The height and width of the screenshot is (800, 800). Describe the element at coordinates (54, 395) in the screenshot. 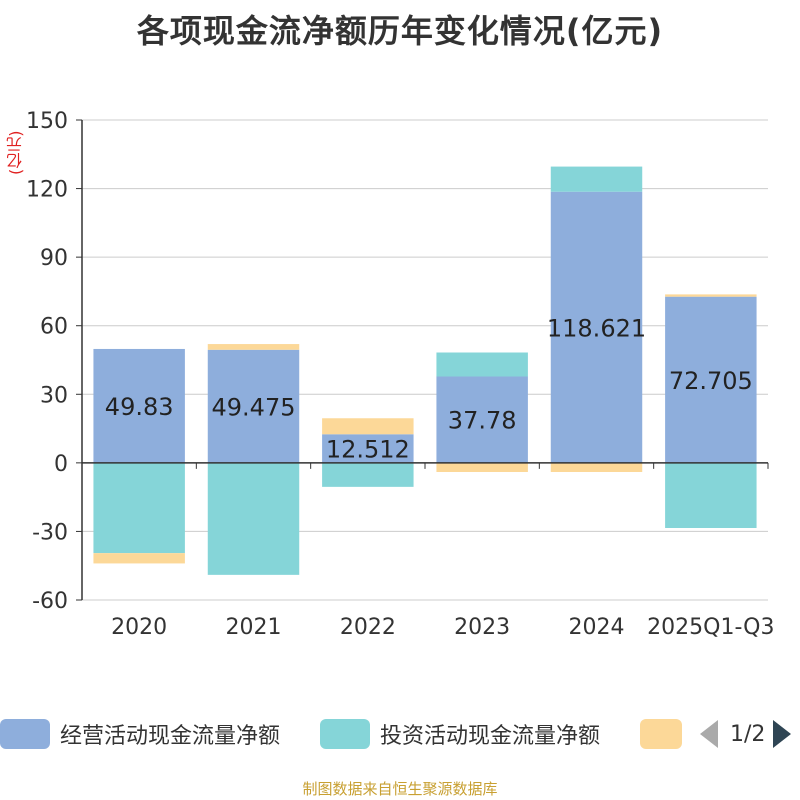

I see `y-tick-label: 30` at that location.